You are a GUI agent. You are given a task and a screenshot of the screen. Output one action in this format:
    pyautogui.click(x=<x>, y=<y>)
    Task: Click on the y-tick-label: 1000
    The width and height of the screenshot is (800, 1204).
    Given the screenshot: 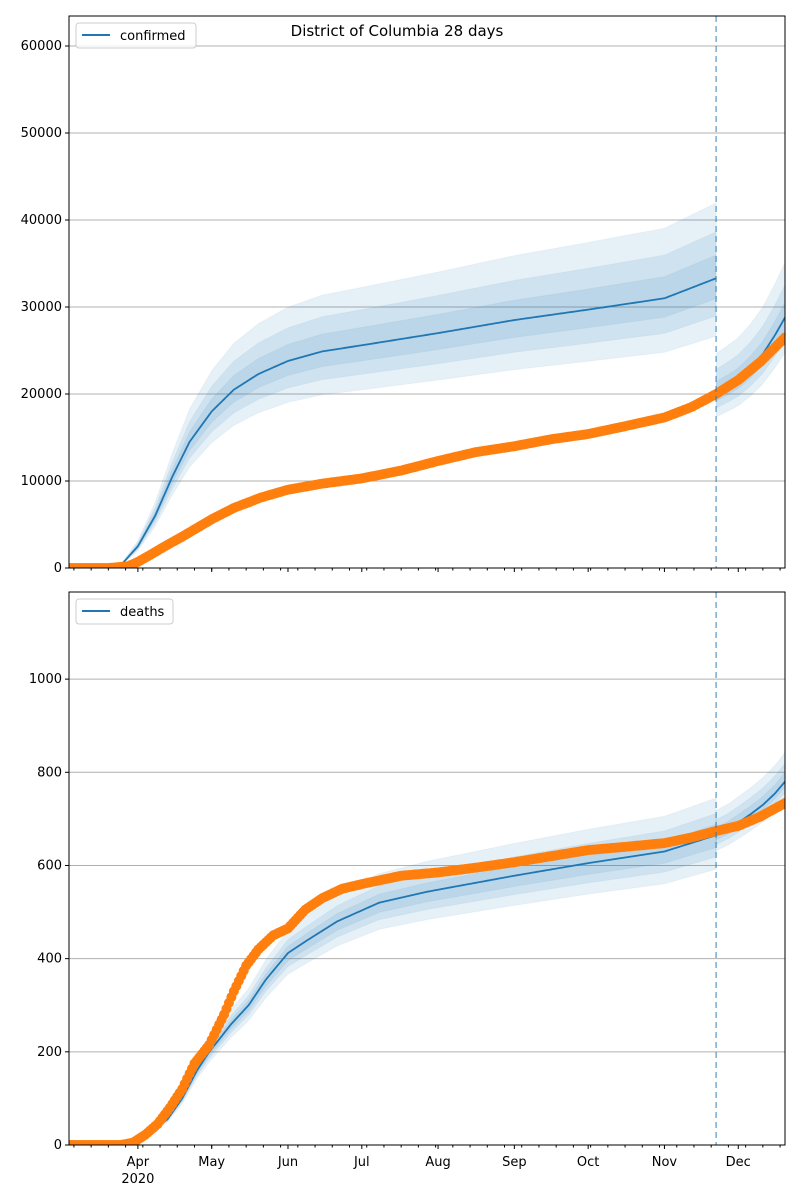 What is the action you would take?
    pyautogui.click(x=45, y=679)
    